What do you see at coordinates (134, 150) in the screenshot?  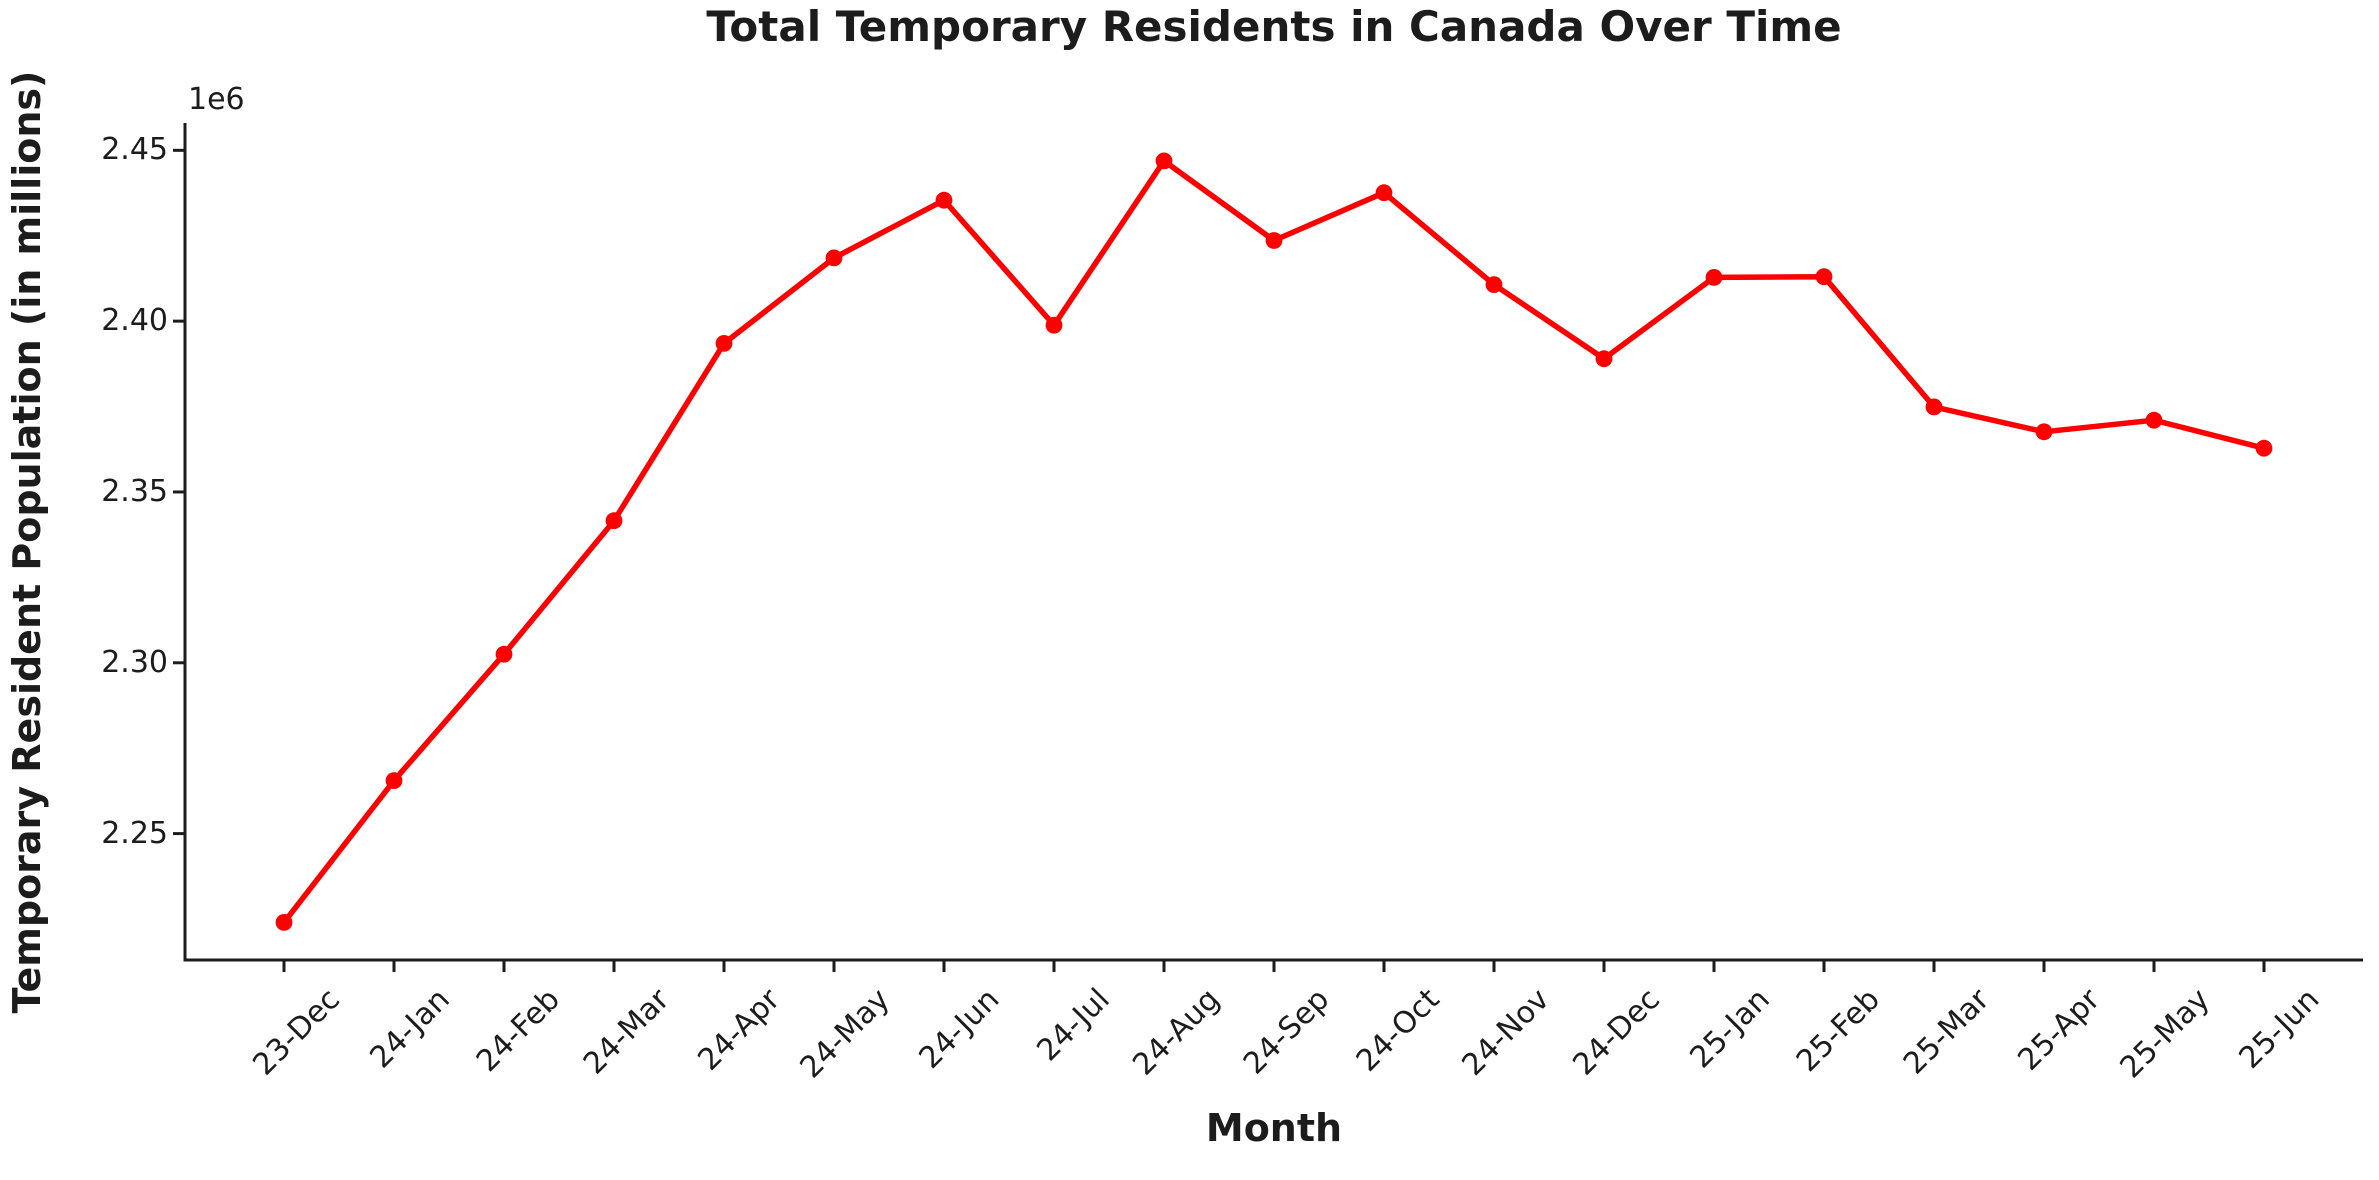 I see `y-tick-label: 2.45` at bounding box center [134, 150].